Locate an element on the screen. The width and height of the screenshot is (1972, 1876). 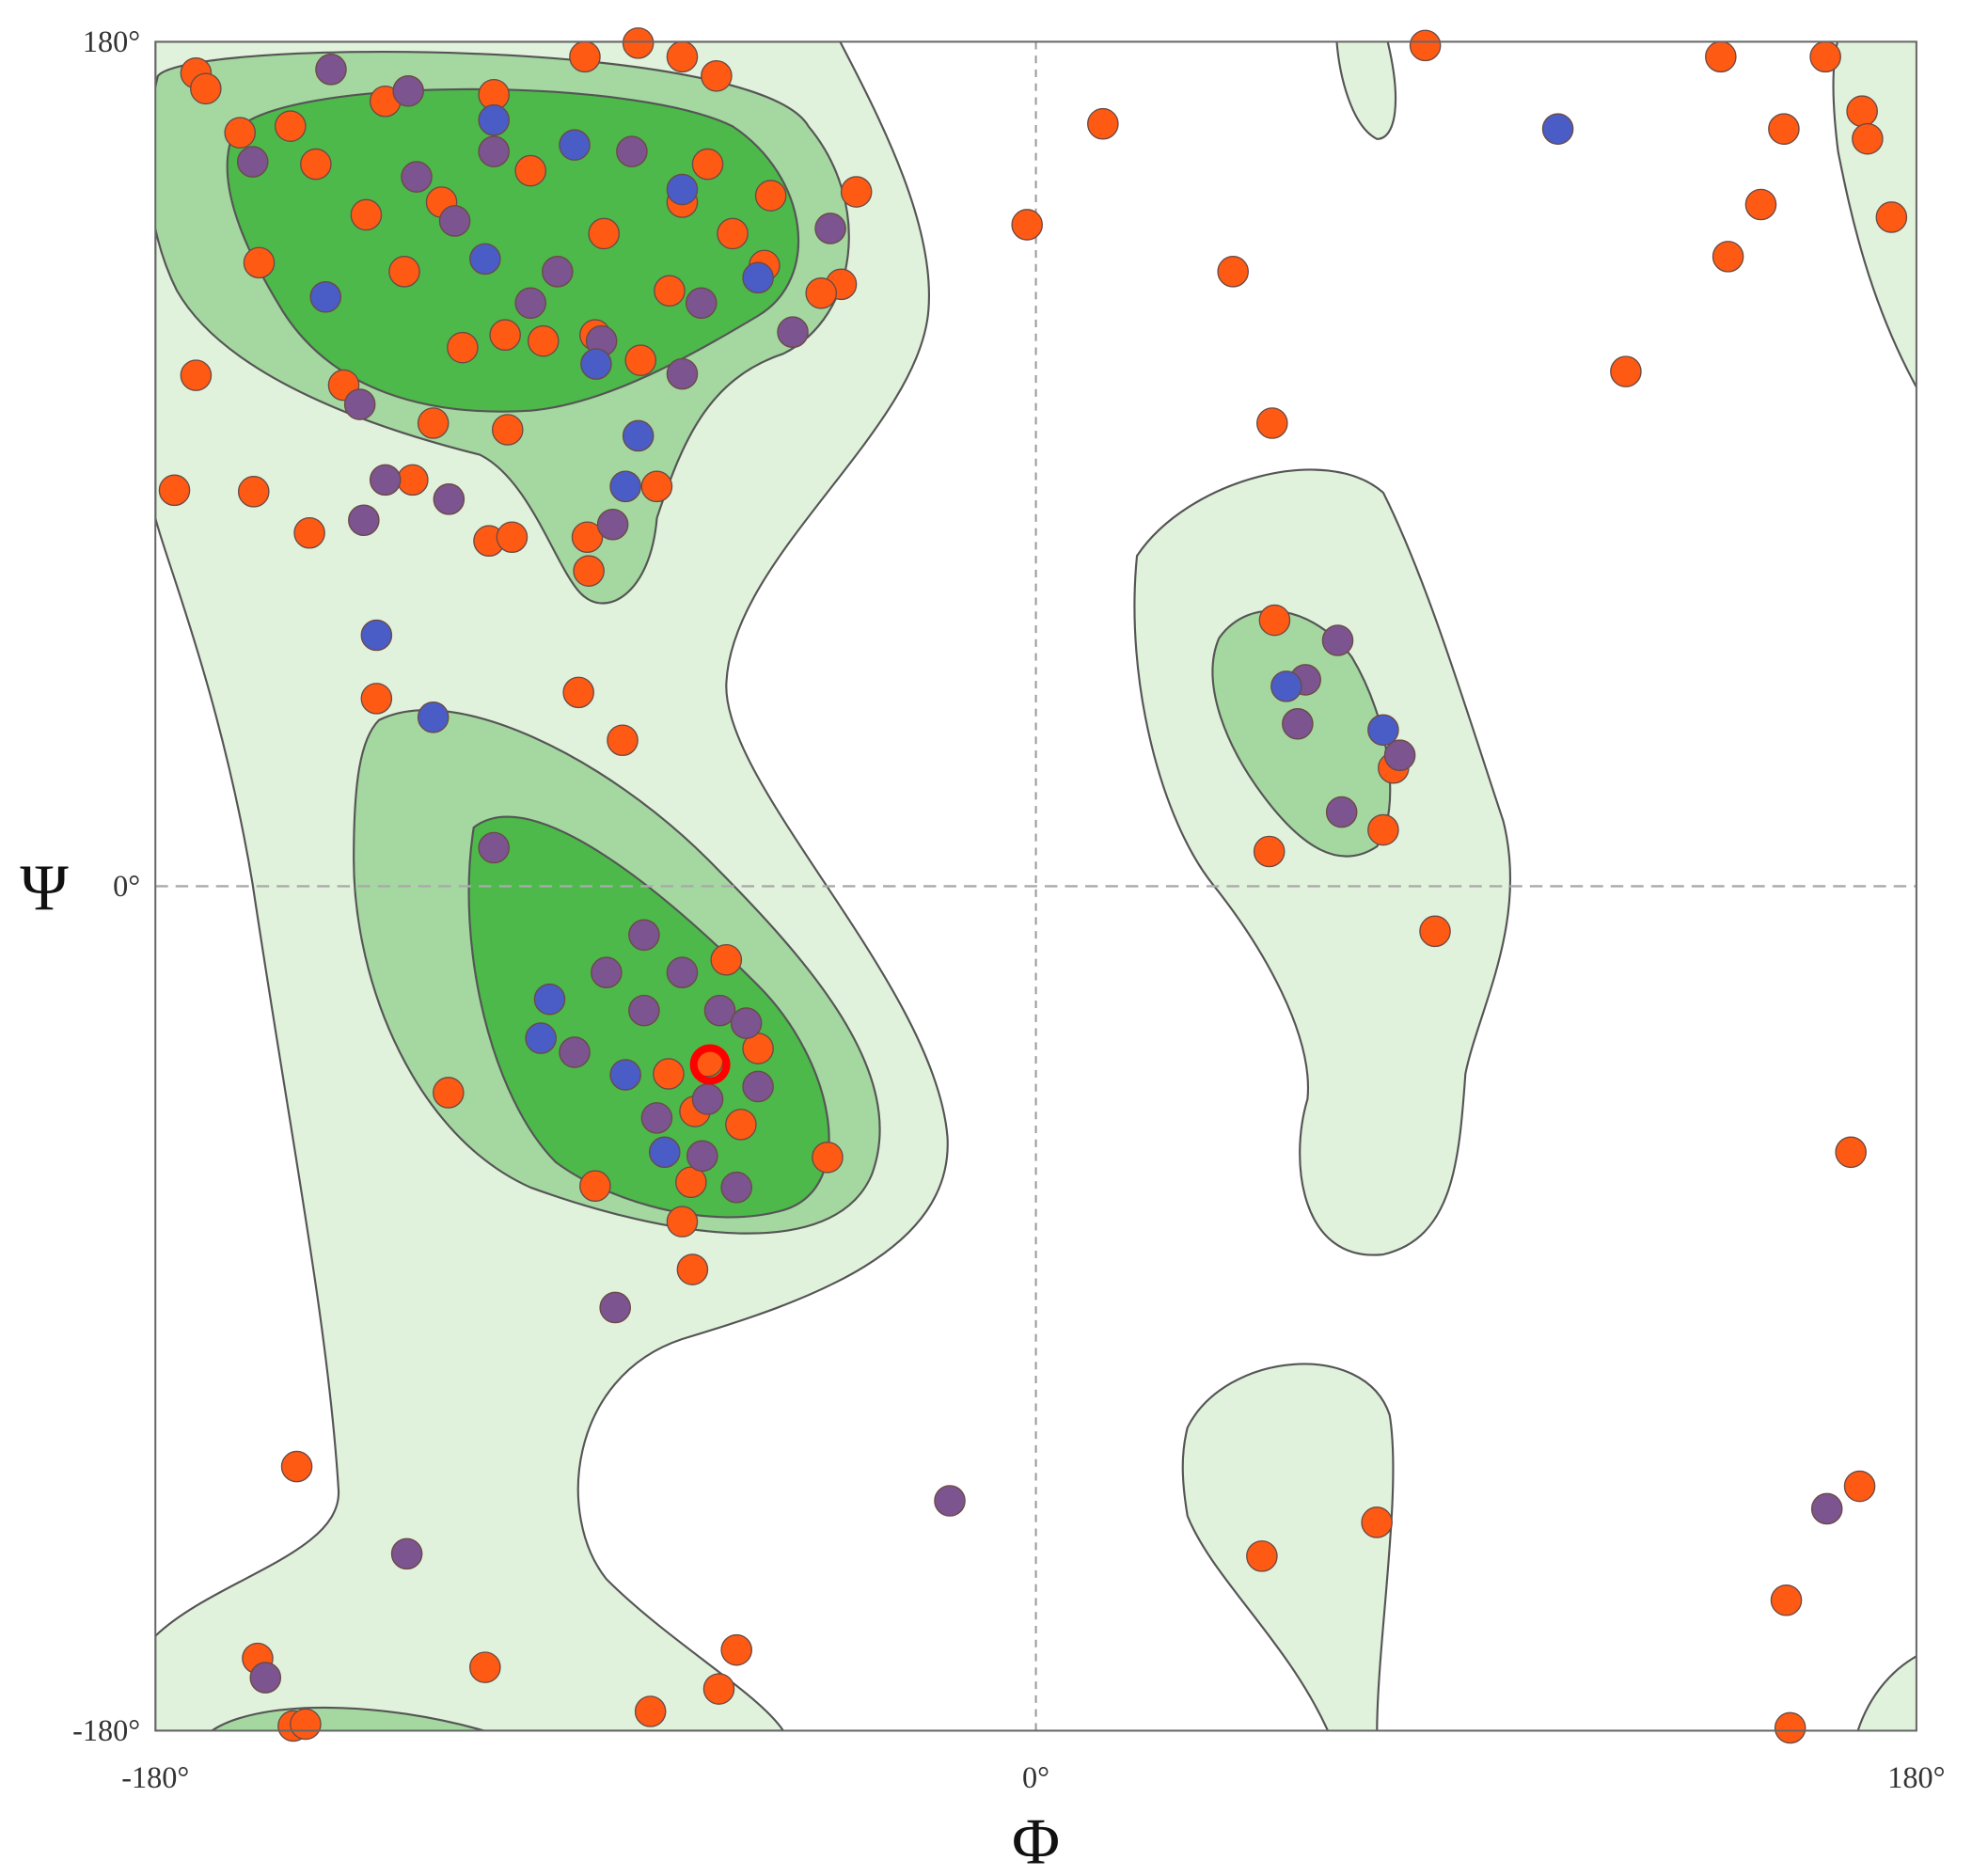
core-region is located at coordinates (513, 250).